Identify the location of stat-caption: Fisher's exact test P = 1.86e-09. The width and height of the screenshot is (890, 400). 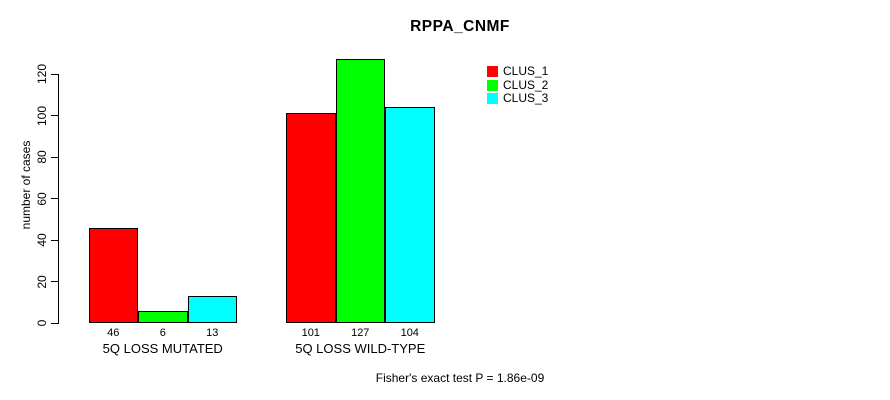
(460, 378).